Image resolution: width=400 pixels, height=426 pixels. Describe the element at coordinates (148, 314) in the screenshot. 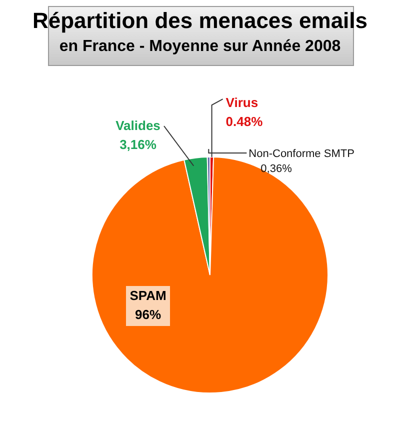

I see `data-label: 96%` at that location.